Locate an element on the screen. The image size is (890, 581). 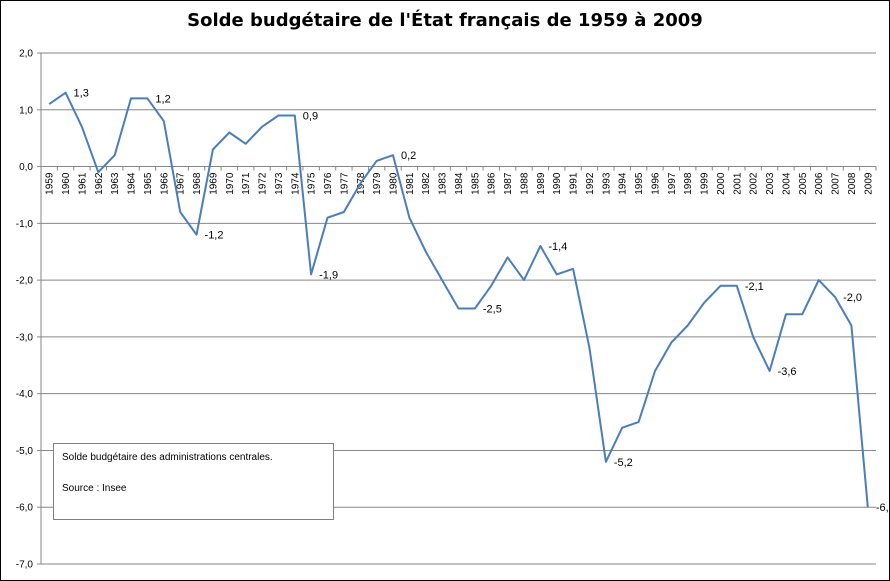
x-tick-label: 1986 is located at coordinates (492, 183).